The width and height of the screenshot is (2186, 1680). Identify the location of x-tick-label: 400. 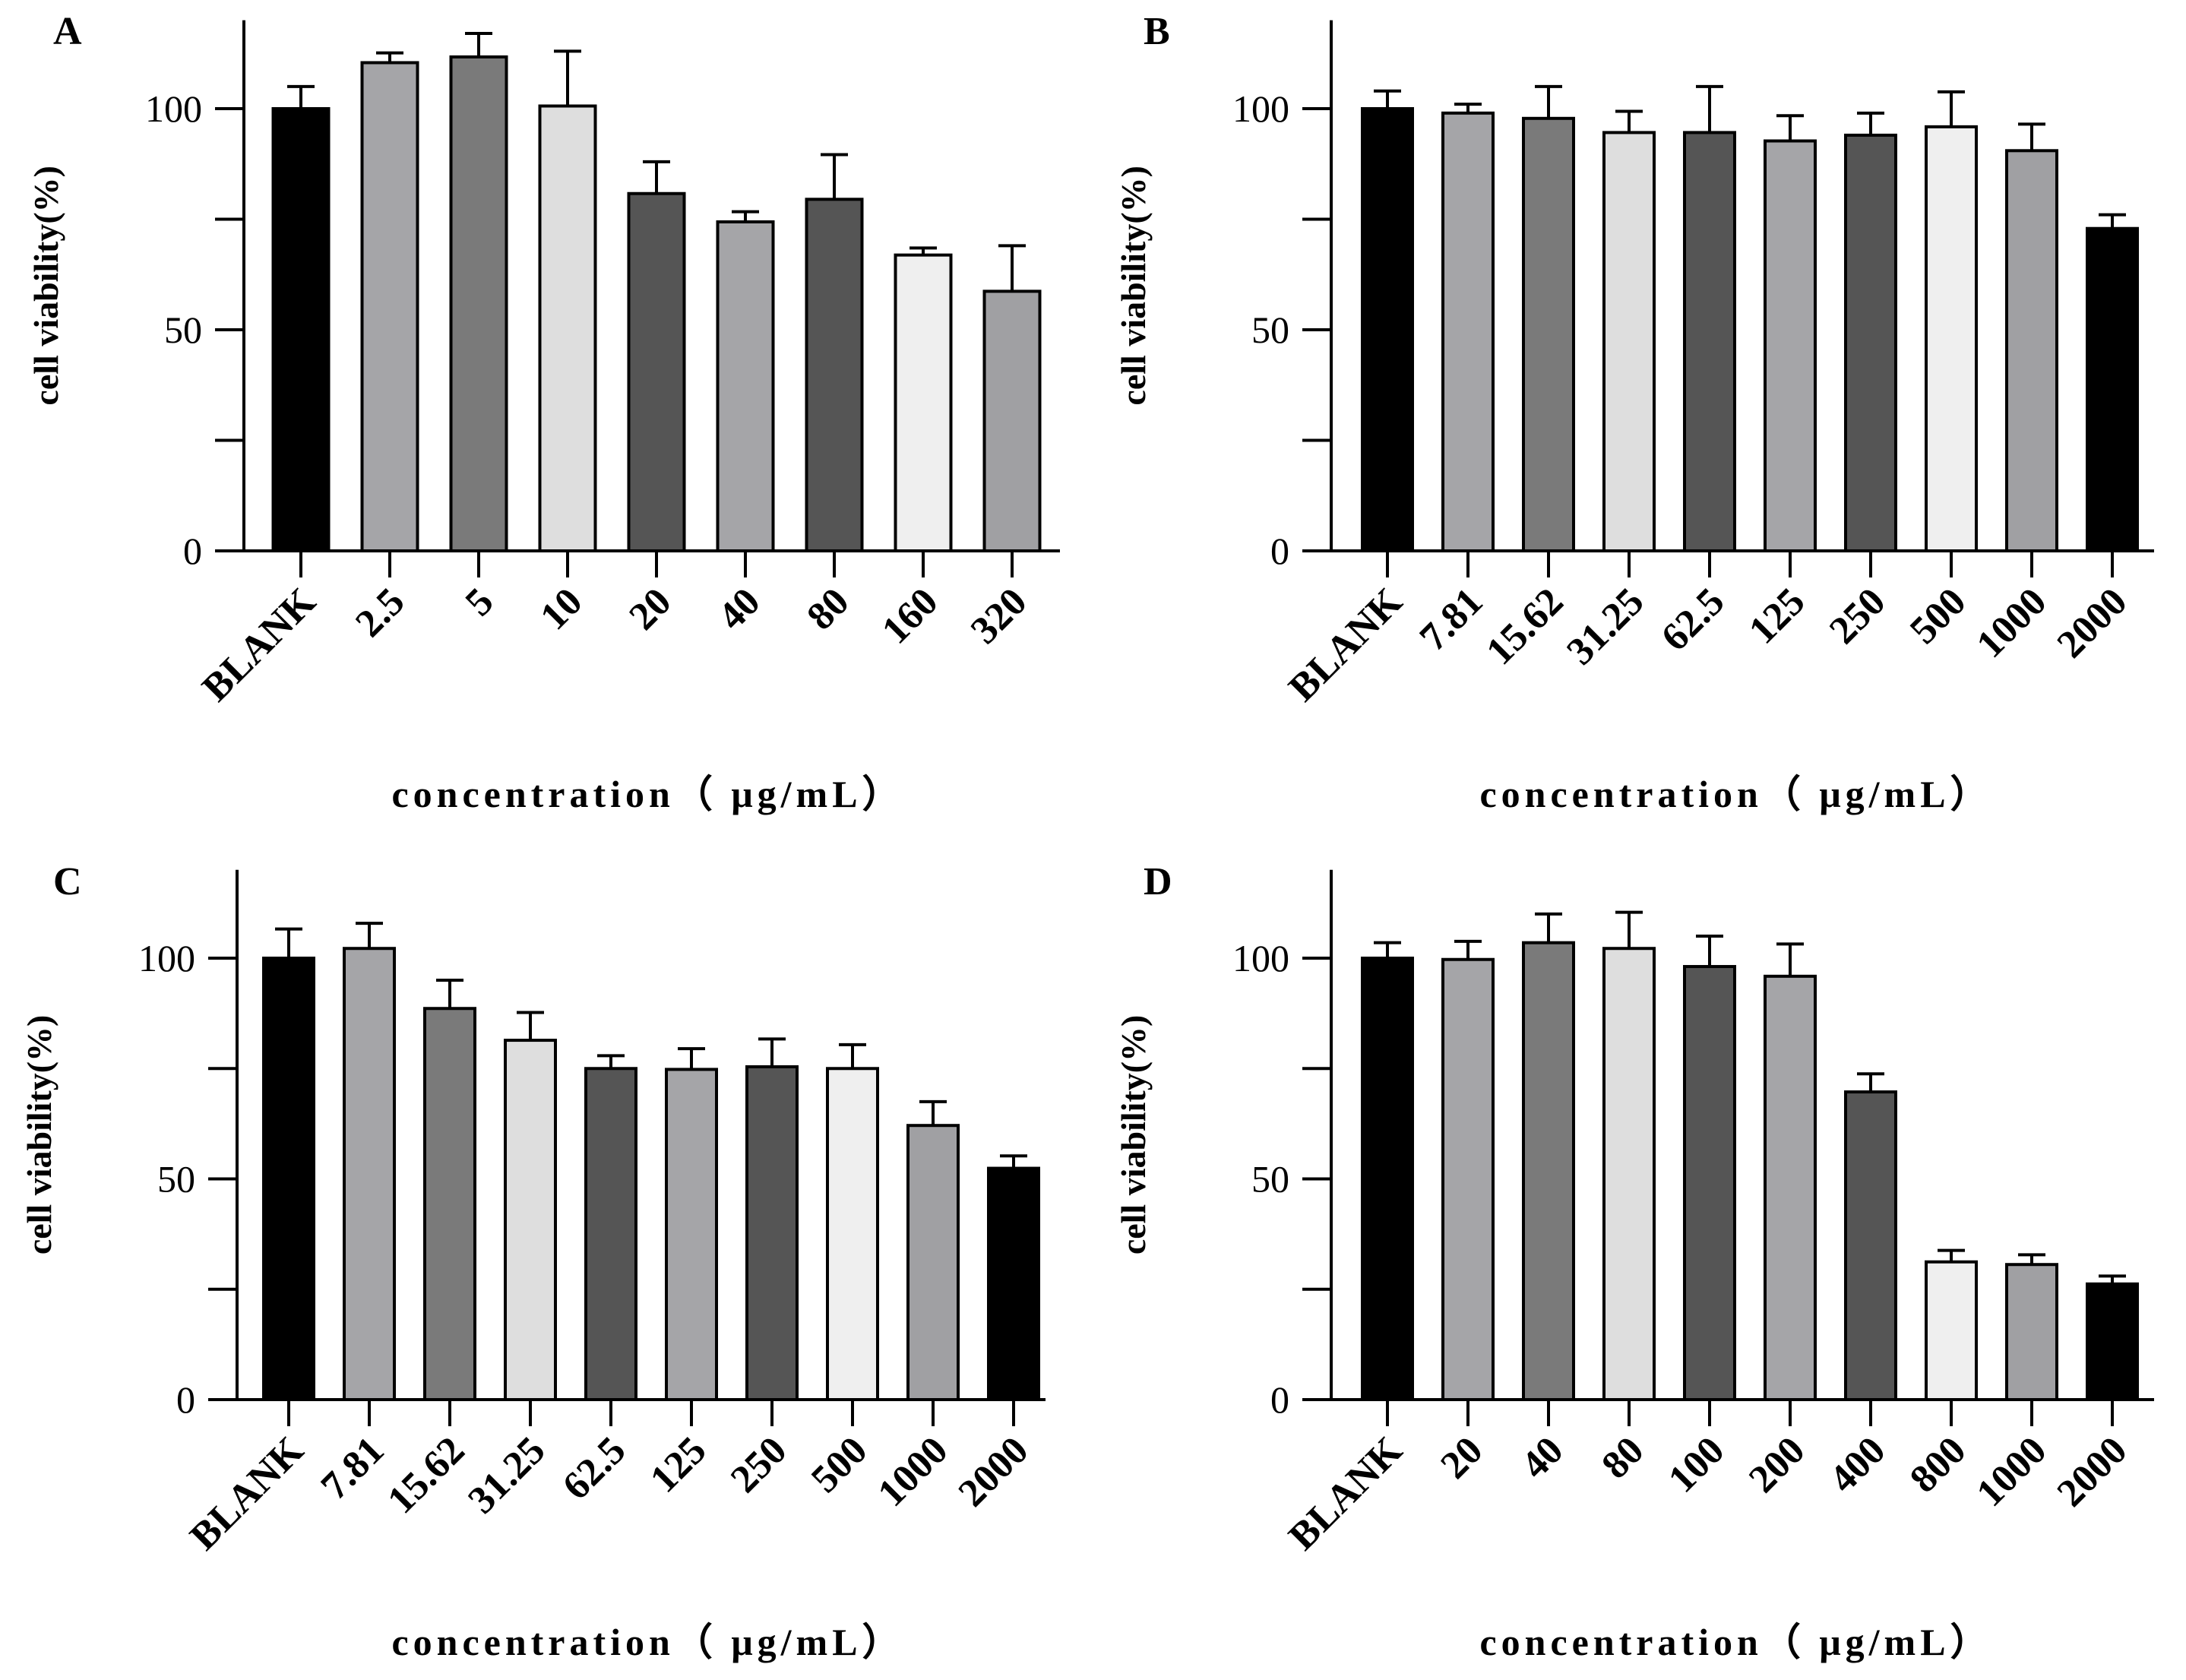
(1857, 1464).